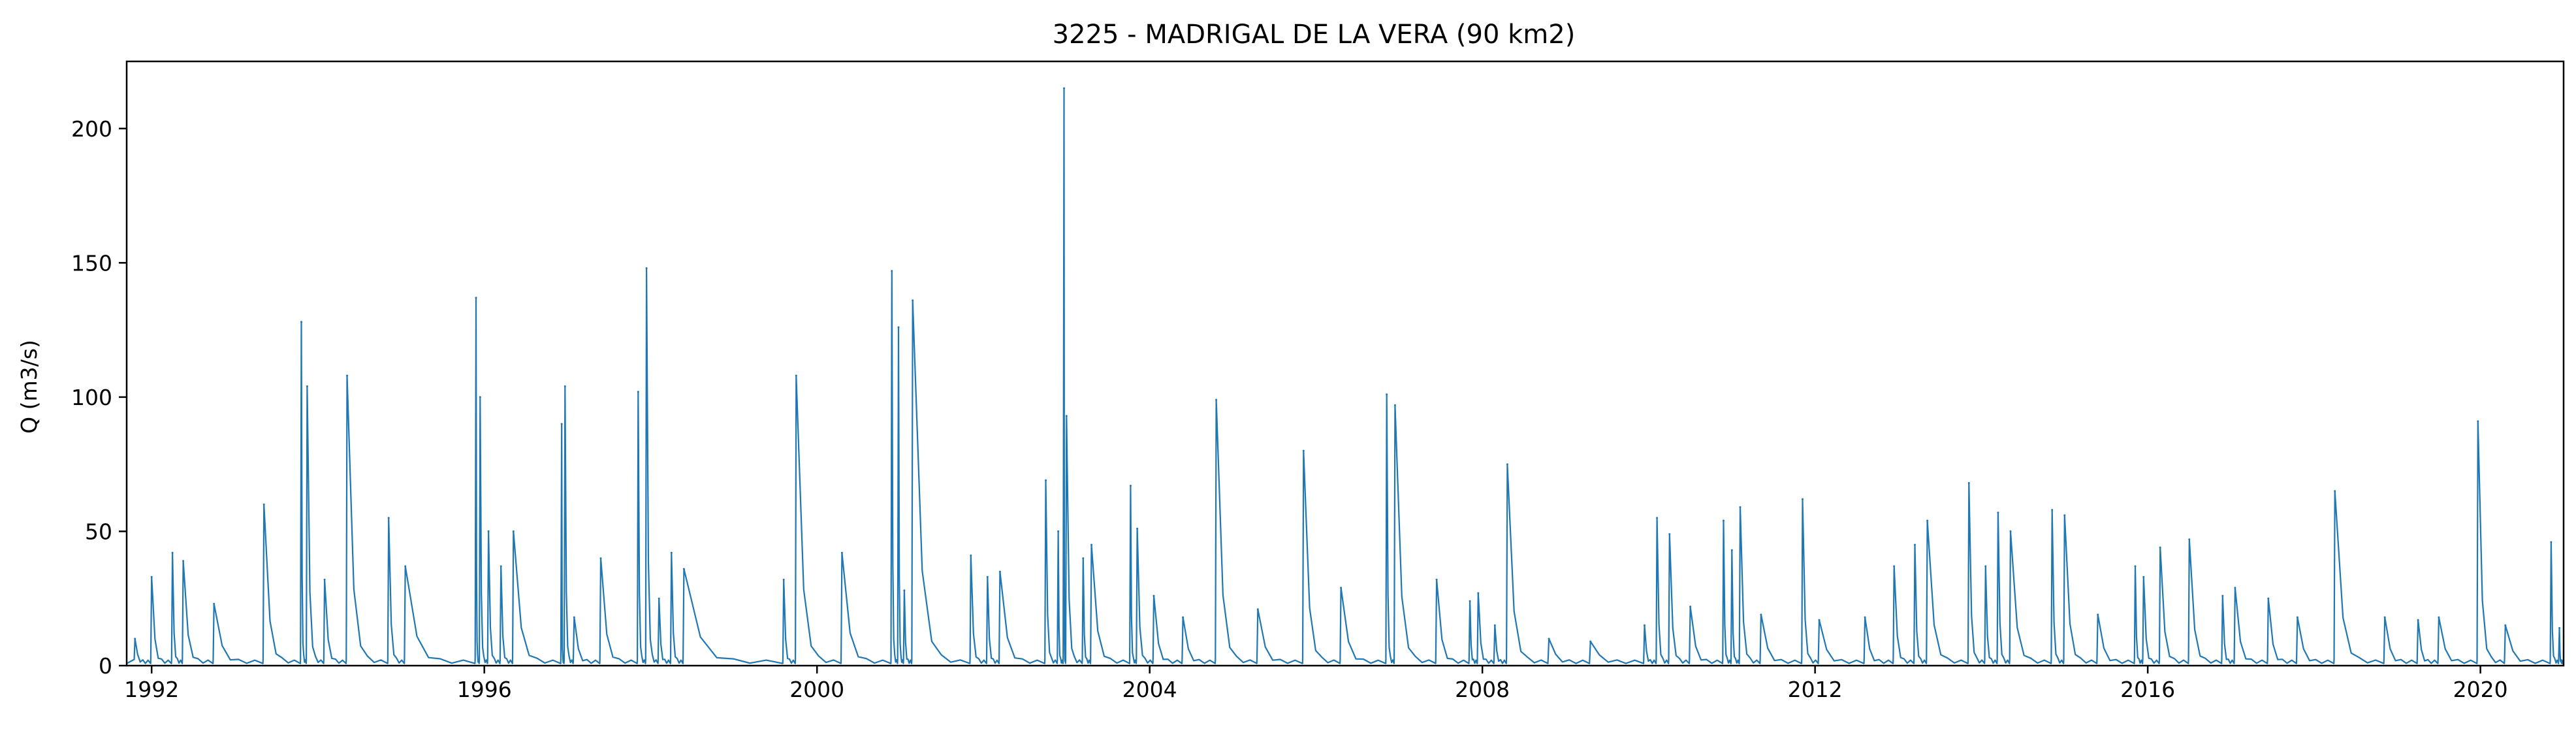 Image resolution: width=2576 pixels, height=729 pixels. I want to click on x-tick-label: 1996, so click(485, 689).